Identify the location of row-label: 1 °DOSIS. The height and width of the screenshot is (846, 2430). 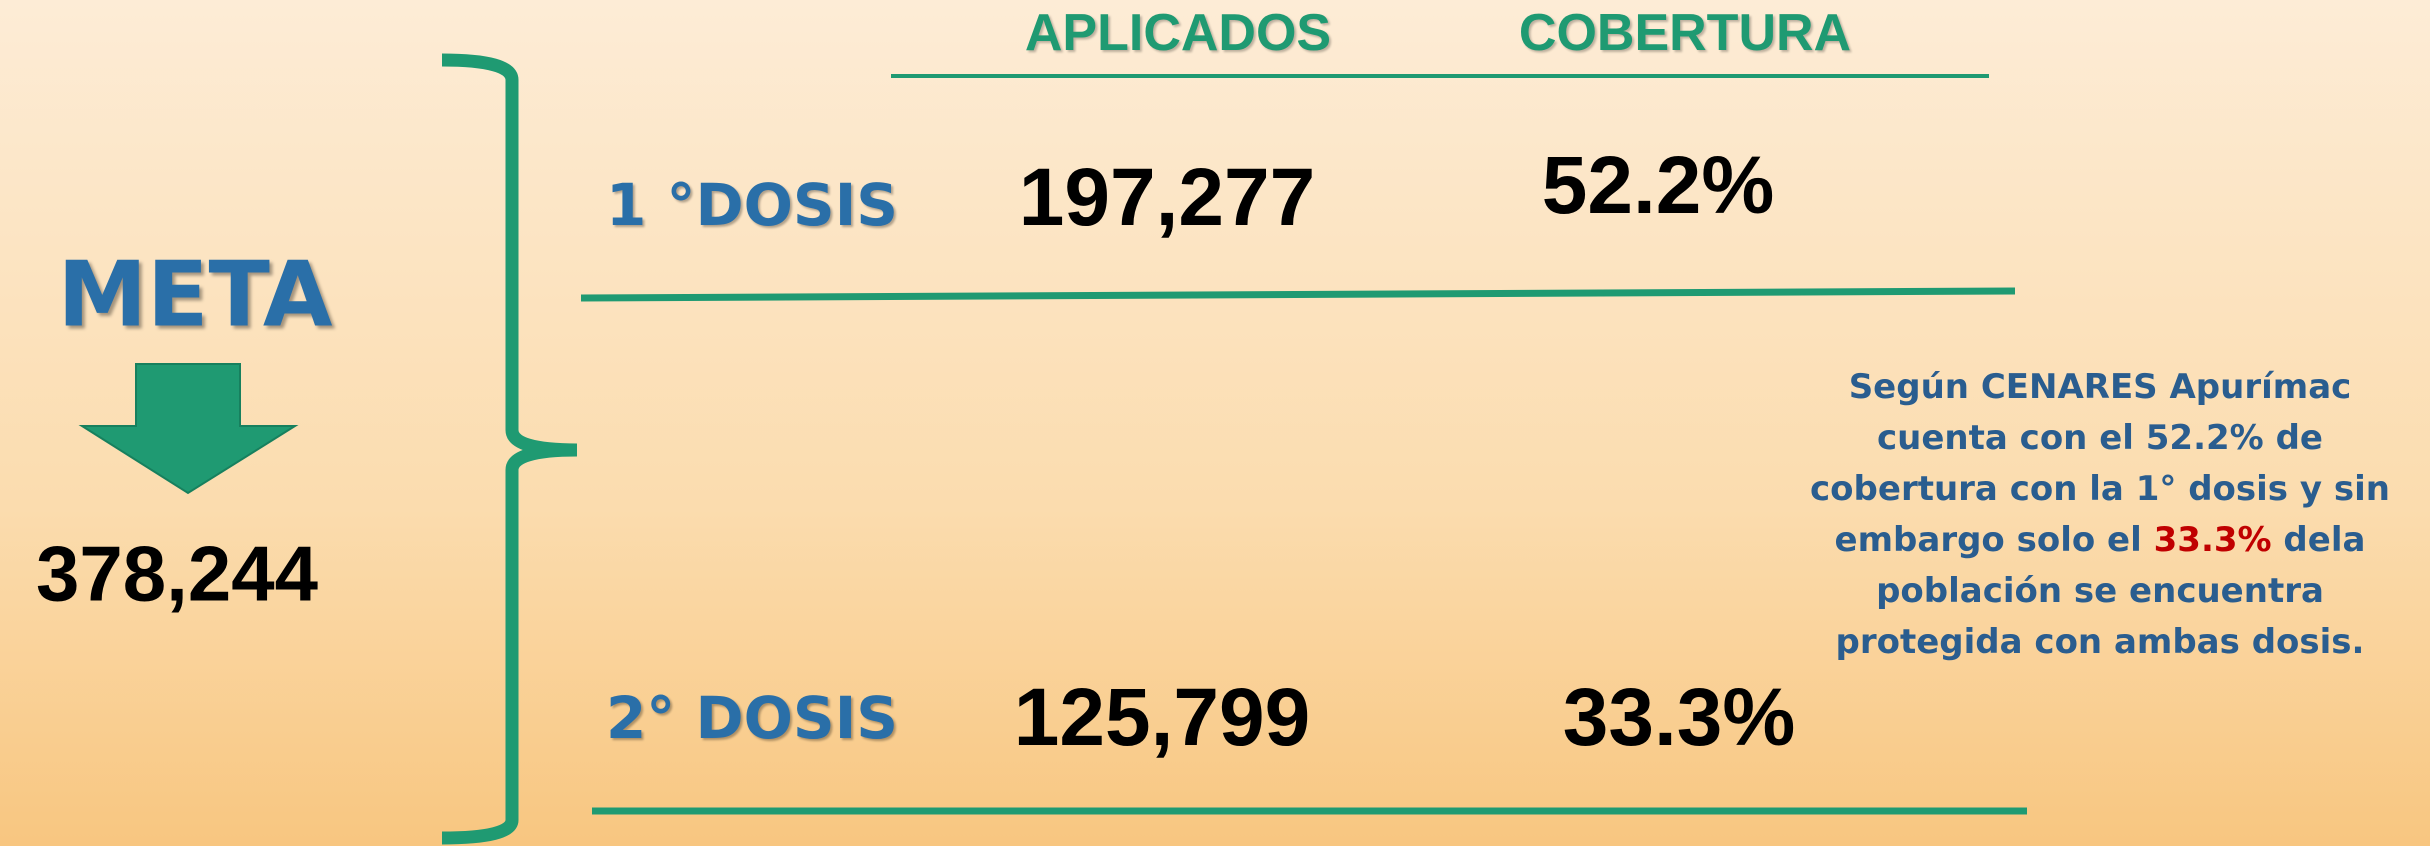
(752, 205).